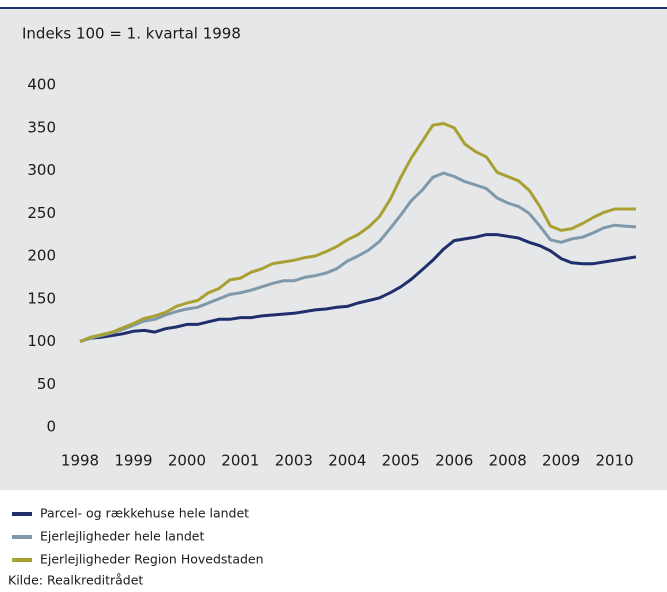 The width and height of the screenshot is (667, 592). What do you see at coordinates (508, 461) in the screenshot?
I see `x-tick-label: 2008` at bounding box center [508, 461].